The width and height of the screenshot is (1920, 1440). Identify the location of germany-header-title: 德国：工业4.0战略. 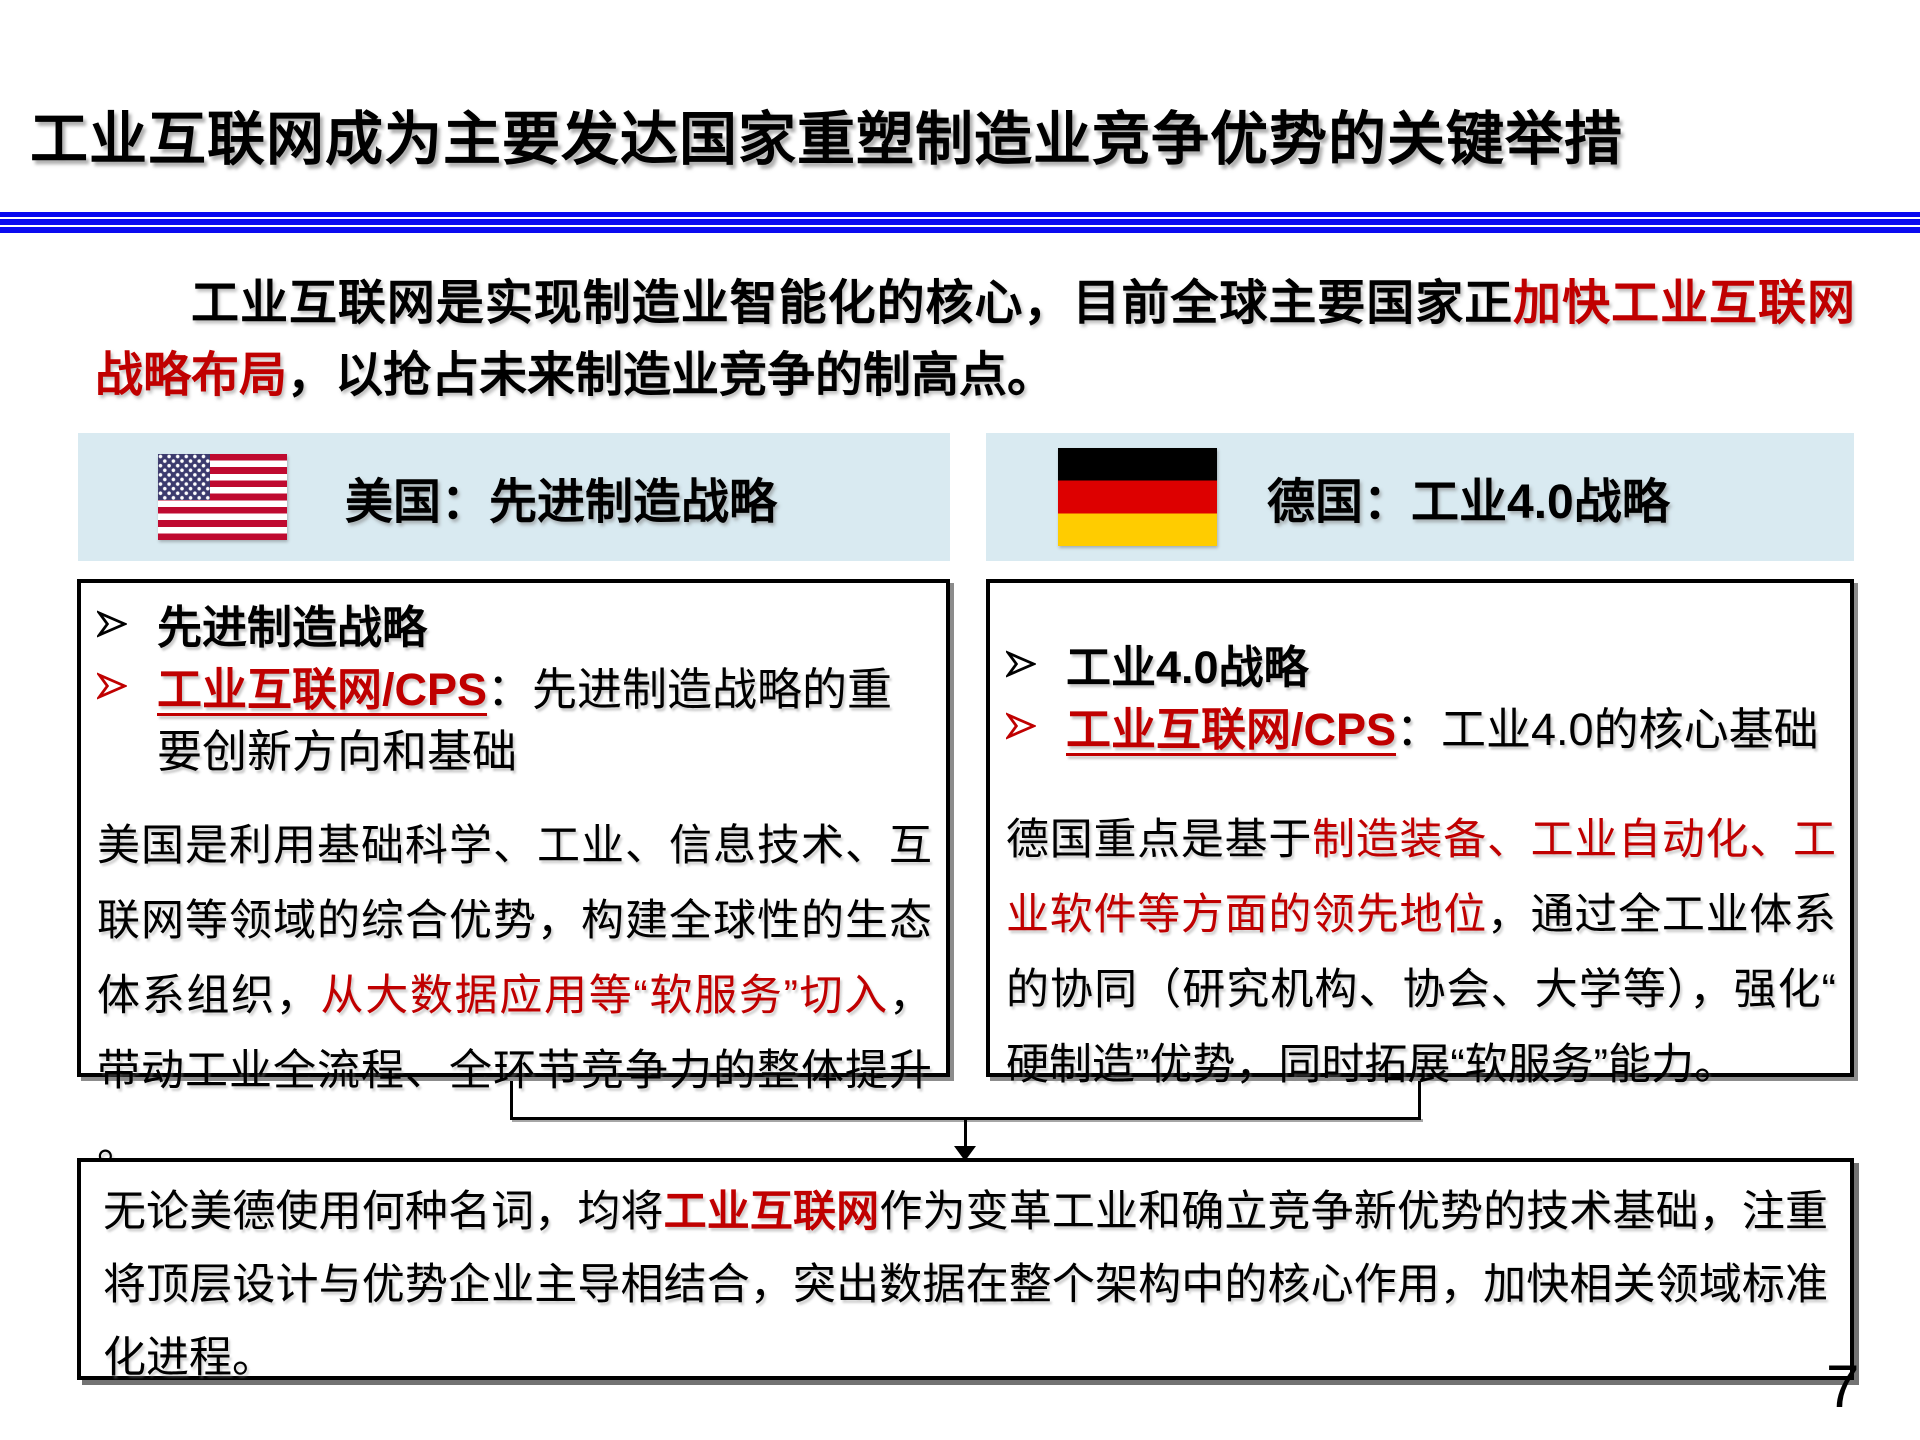
(1468, 502).